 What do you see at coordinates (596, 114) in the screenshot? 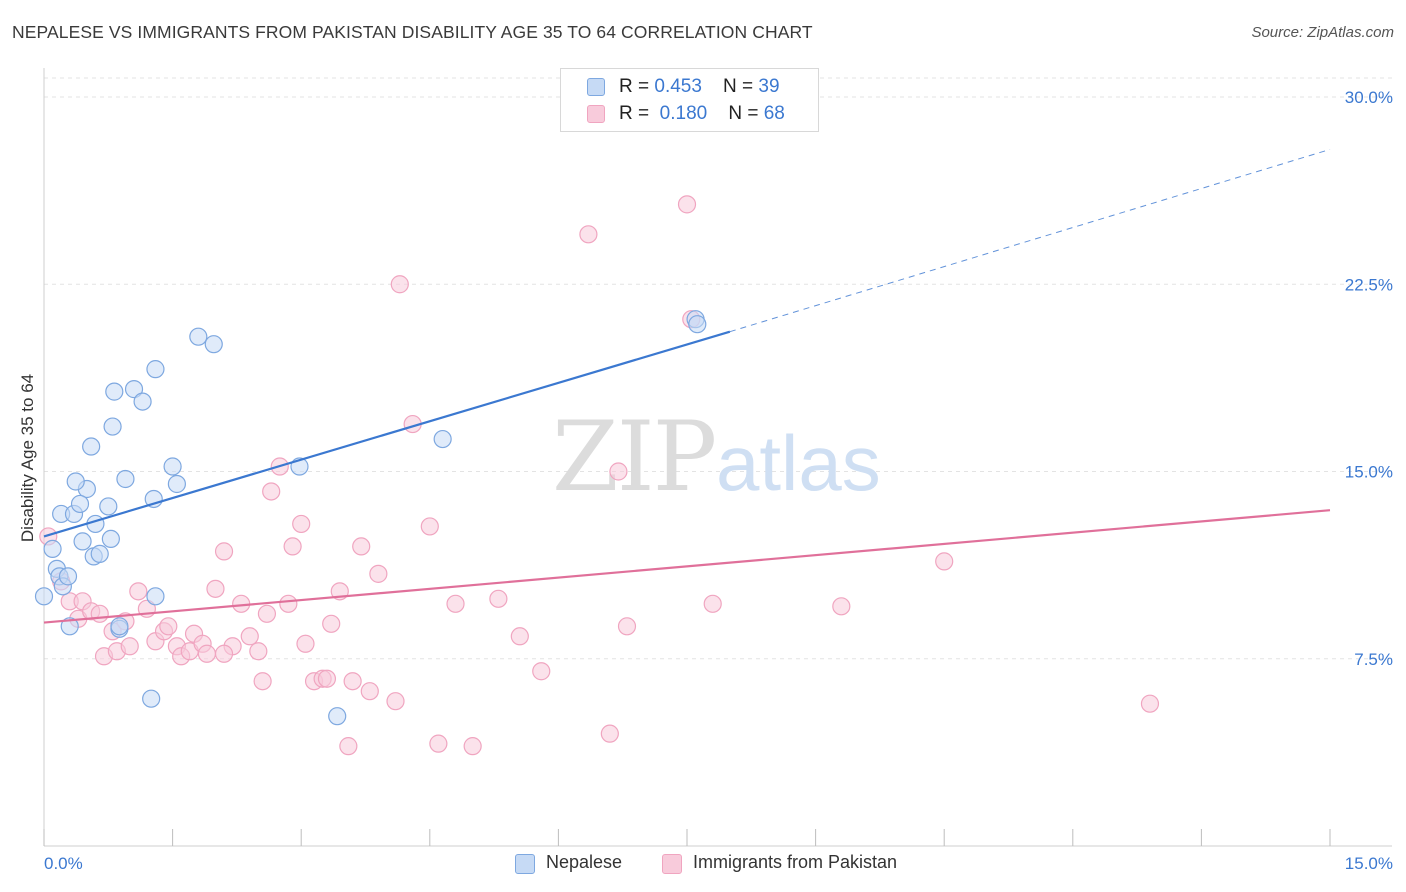
I see `legend-swatch-pakistan` at bounding box center [596, 114].